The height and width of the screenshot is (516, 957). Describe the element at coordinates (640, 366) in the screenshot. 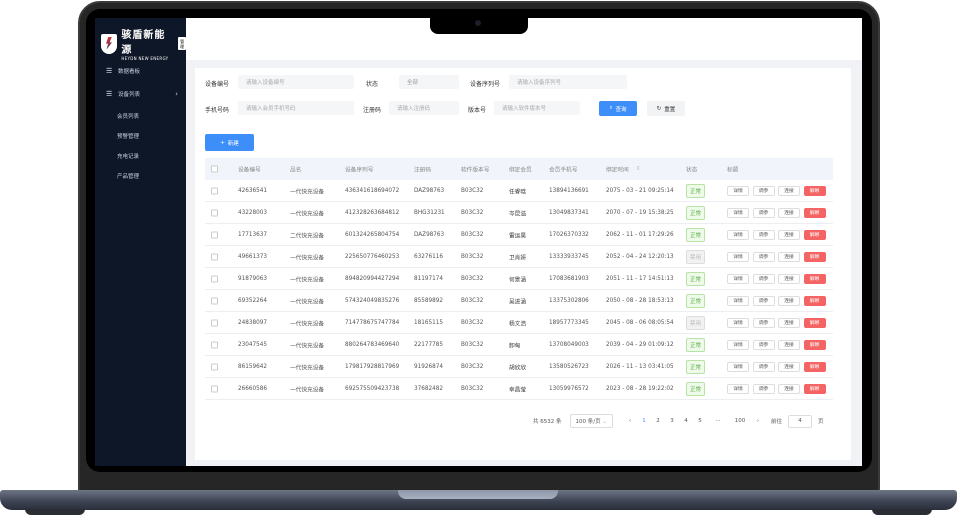

I see `table-cell: 2026 - 11 - 13 03:41:05` at that location.